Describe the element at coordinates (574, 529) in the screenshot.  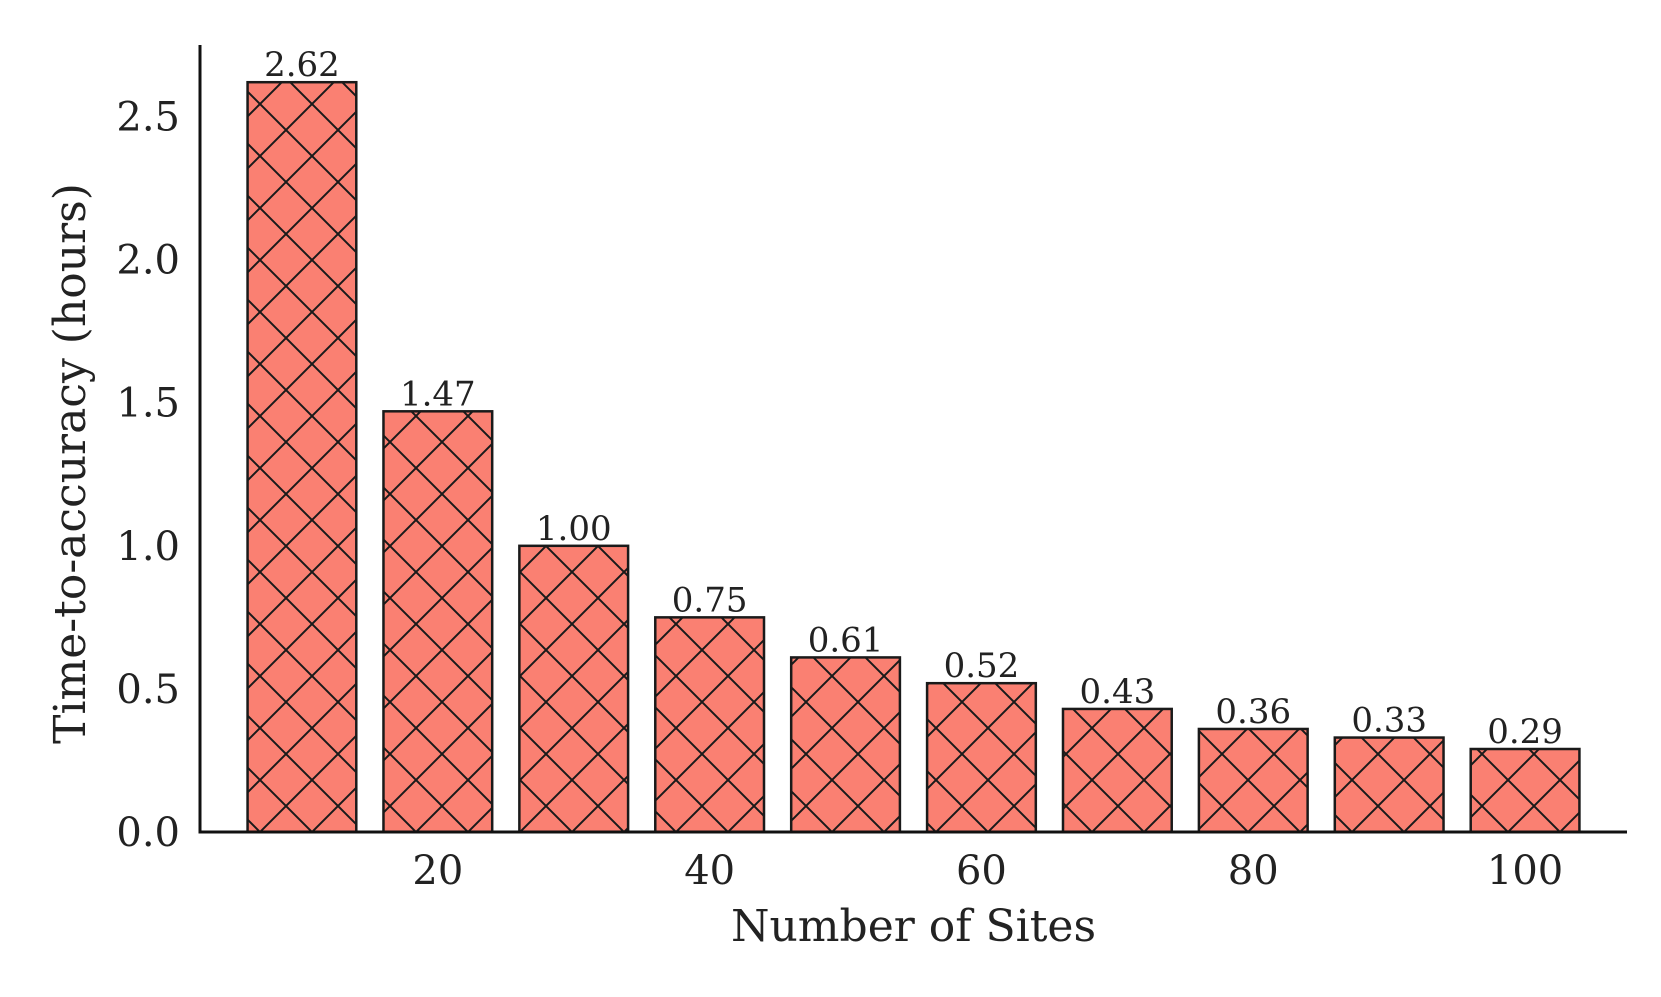
I see `bar-value-label: 1.00` at that location.